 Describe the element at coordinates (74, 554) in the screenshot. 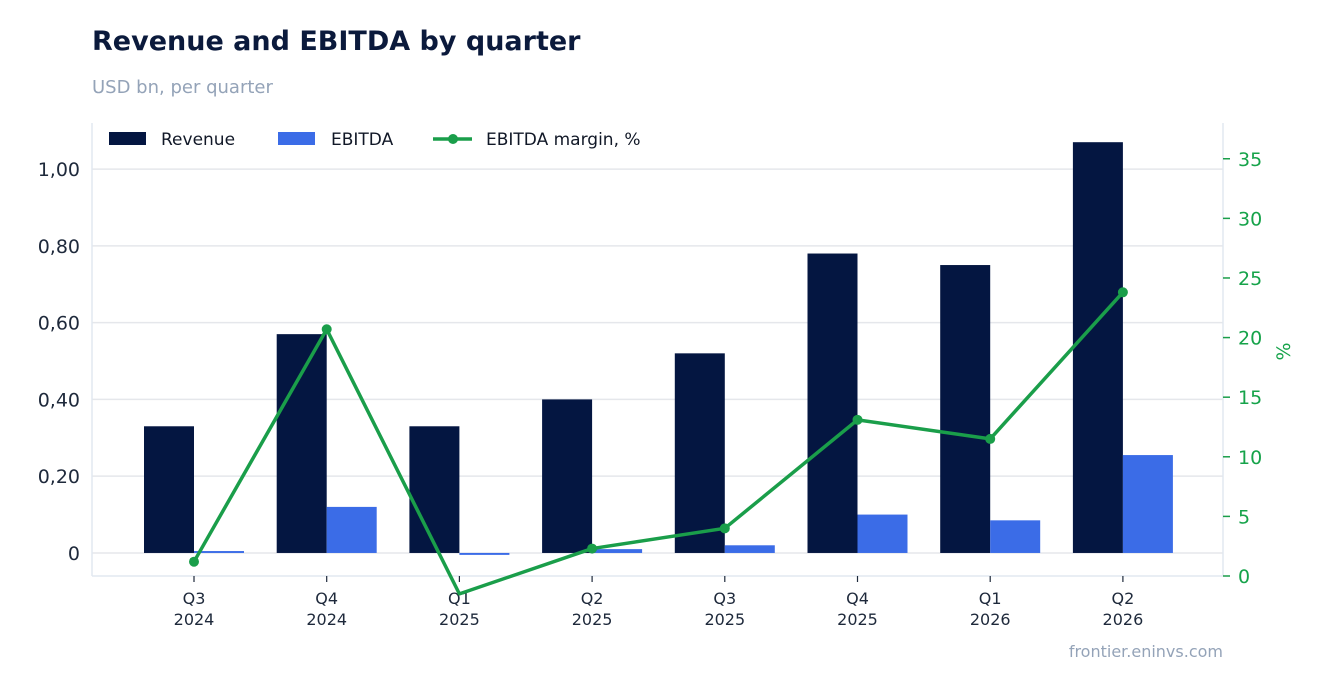

I see `y-tick-label: 0` at that location.